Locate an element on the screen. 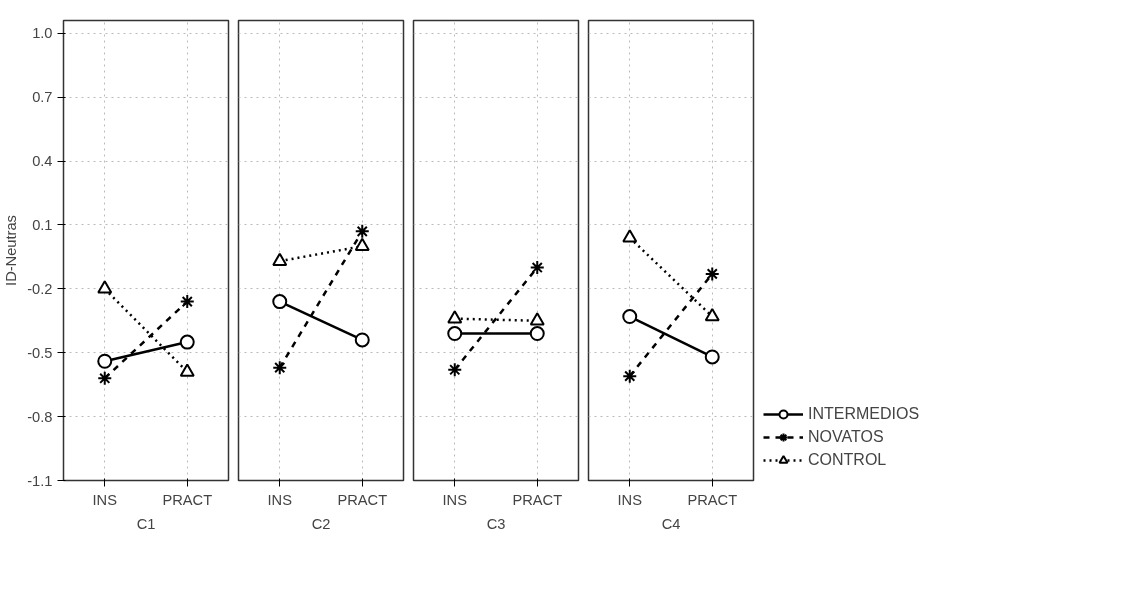 This screenshot has width=1128, height=593. x-axis-title: C1 is located at coordinates (146, 523).